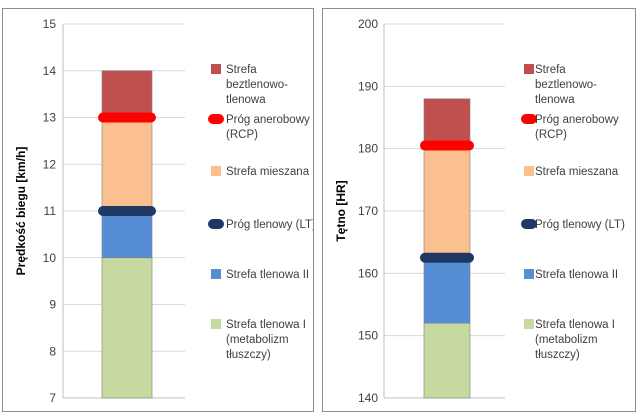  Describe the element at coordinates (50, 24) in the screenshot. I see `y-tick-label: 15` at that location.